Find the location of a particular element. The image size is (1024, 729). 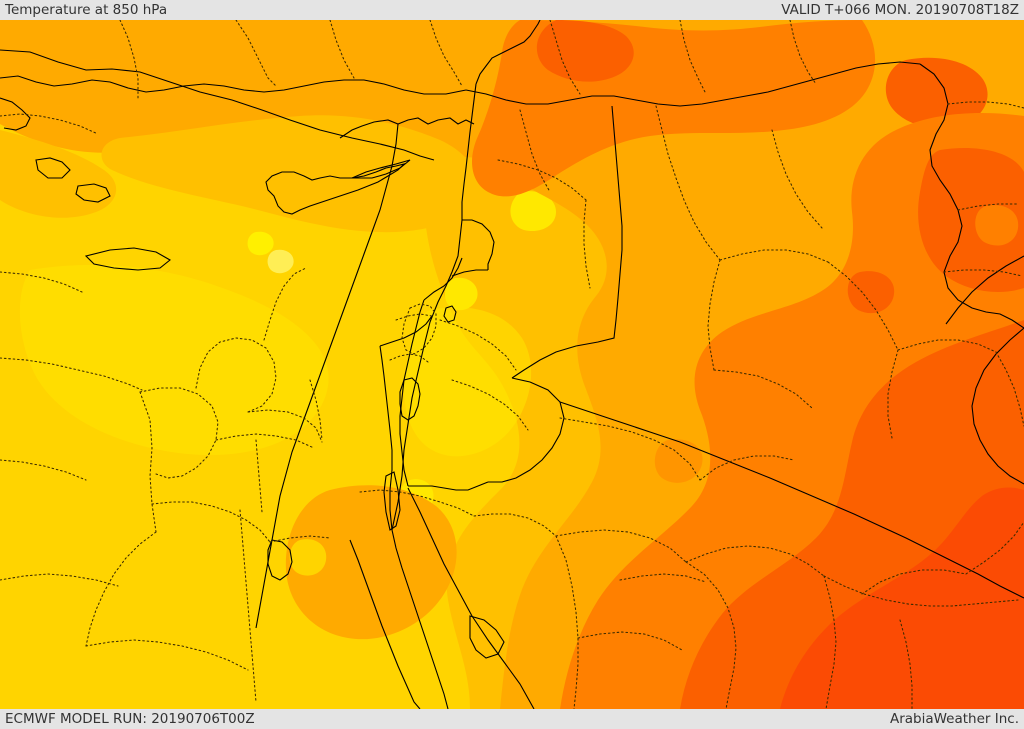

subborder-egypt-h is located at coordinates (121, 589).